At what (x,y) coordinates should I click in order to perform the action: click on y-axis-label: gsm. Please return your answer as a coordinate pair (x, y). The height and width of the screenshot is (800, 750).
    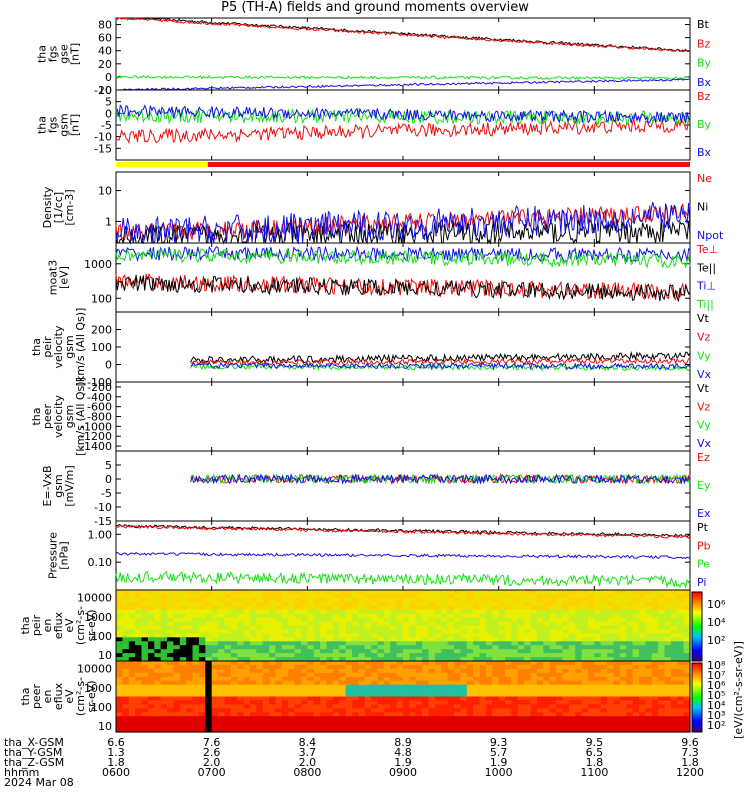
    Looking at the image, I should click on (58, 485).